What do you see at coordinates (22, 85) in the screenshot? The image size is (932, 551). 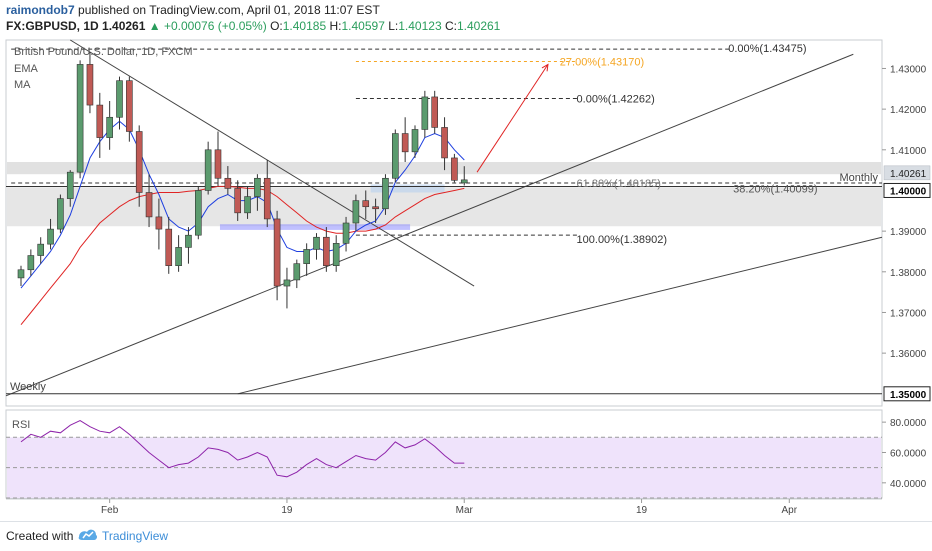 I see `ma-indicator-label: MA` at bounding box center [22, 85].